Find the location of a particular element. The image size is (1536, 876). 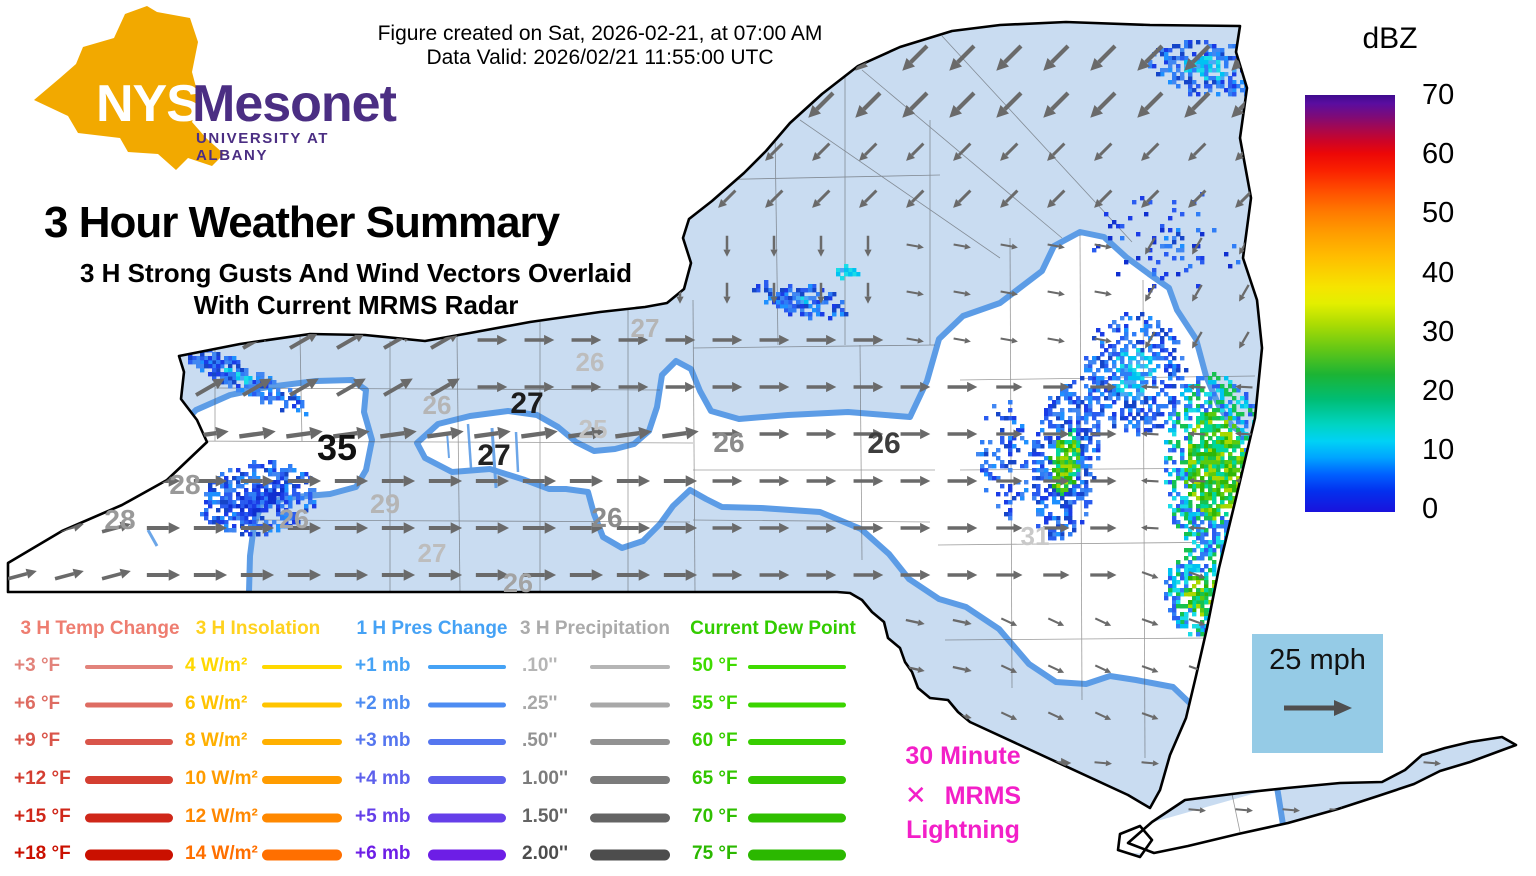

ny-state-logo-icon is located at coordinates (129, 88).